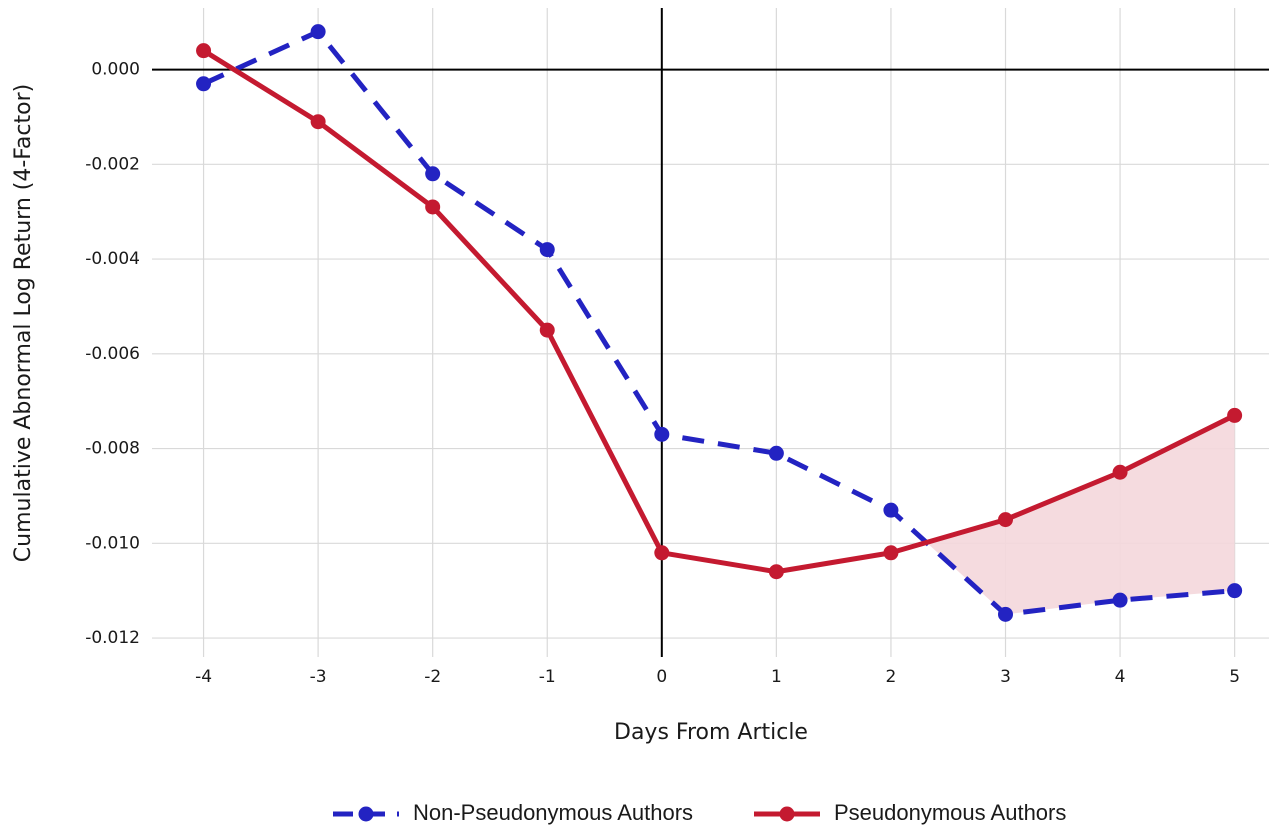  Describe the element at coordinates (112, 543) in the screenshot. I see `y-tick-label: -0.010` at that location.